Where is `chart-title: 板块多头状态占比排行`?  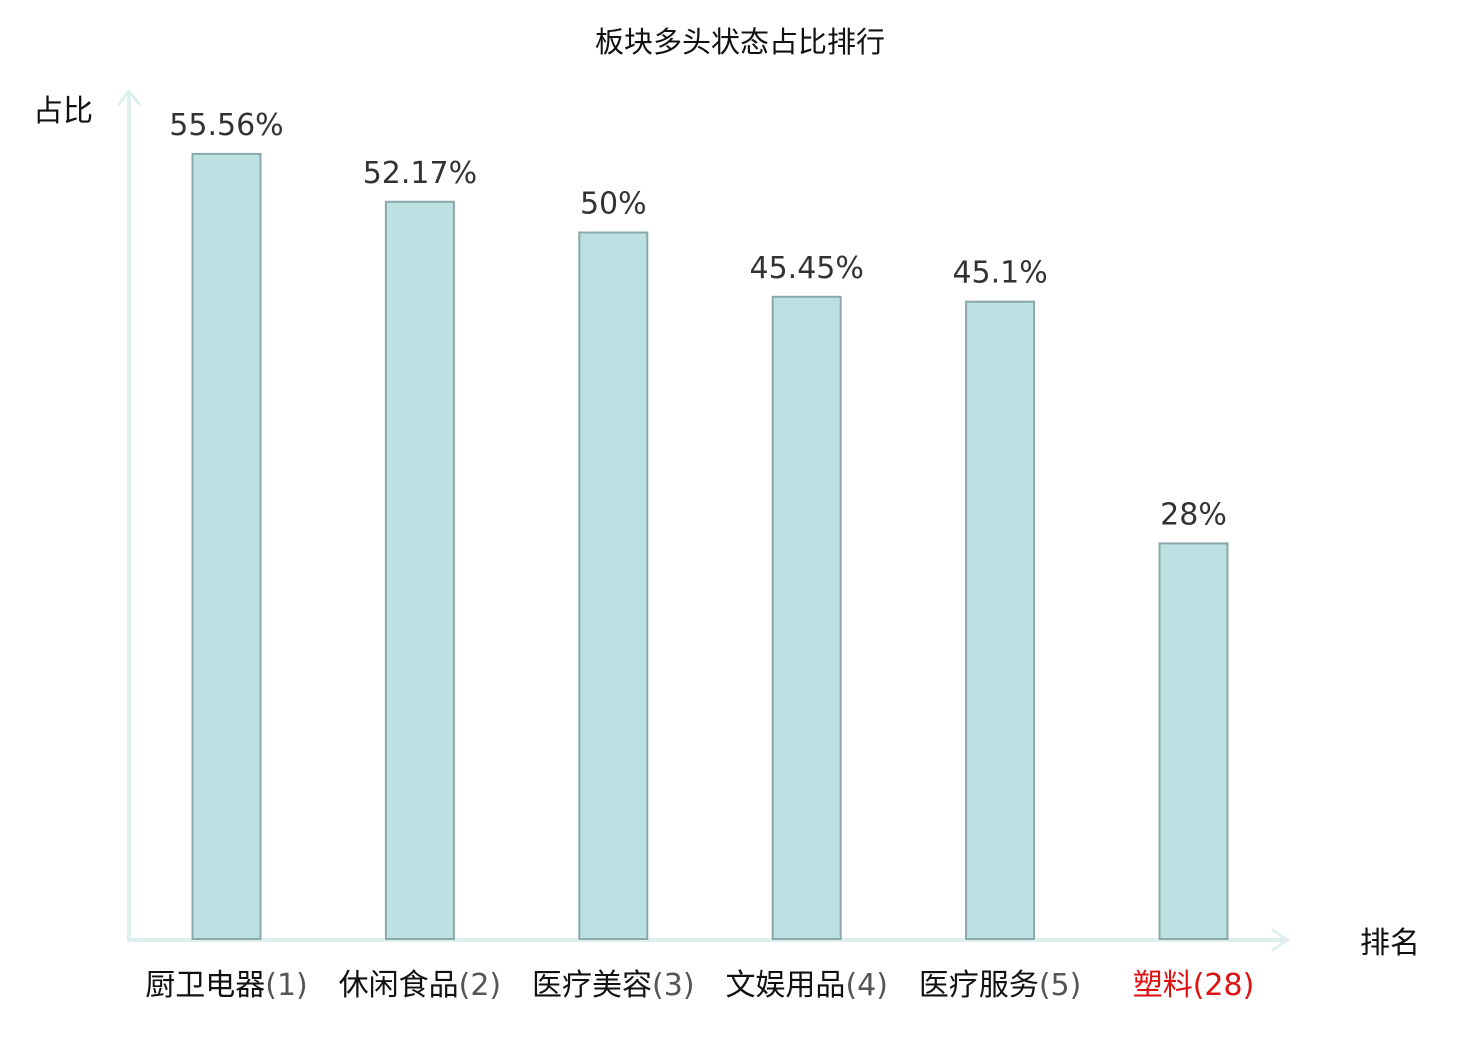
chart-title: 板块多头状态占比排行 is located at coordinates (740, 42).